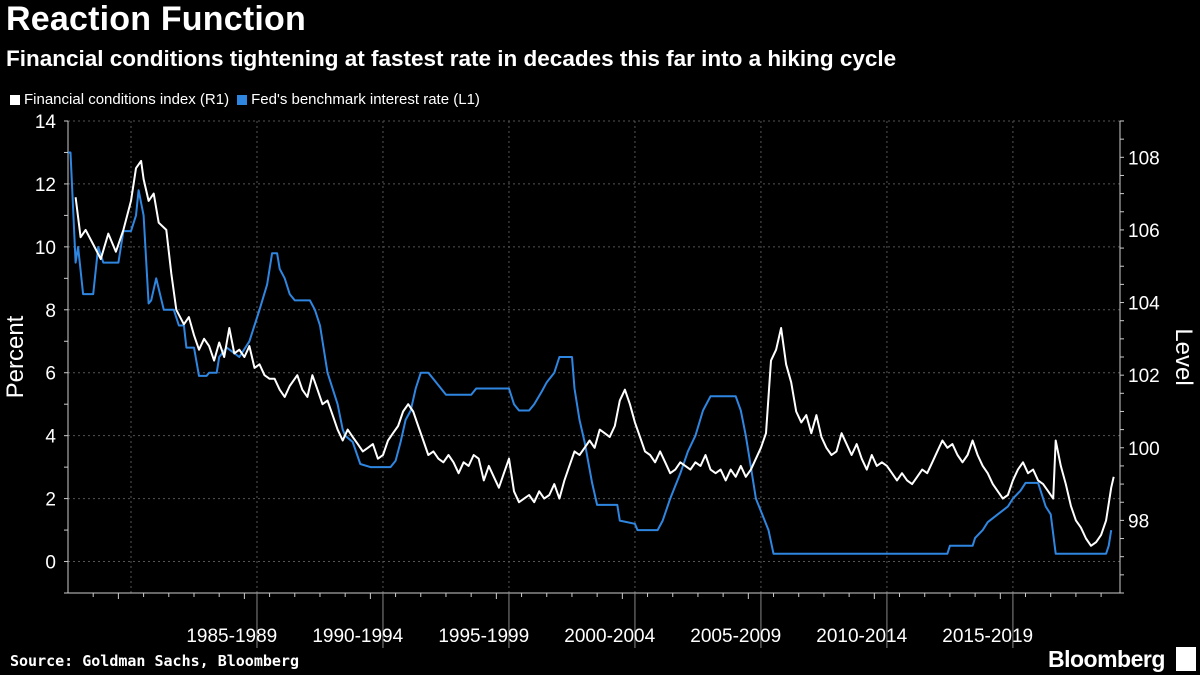  I want to click on legend-swatch-fci, so click(15, 99).